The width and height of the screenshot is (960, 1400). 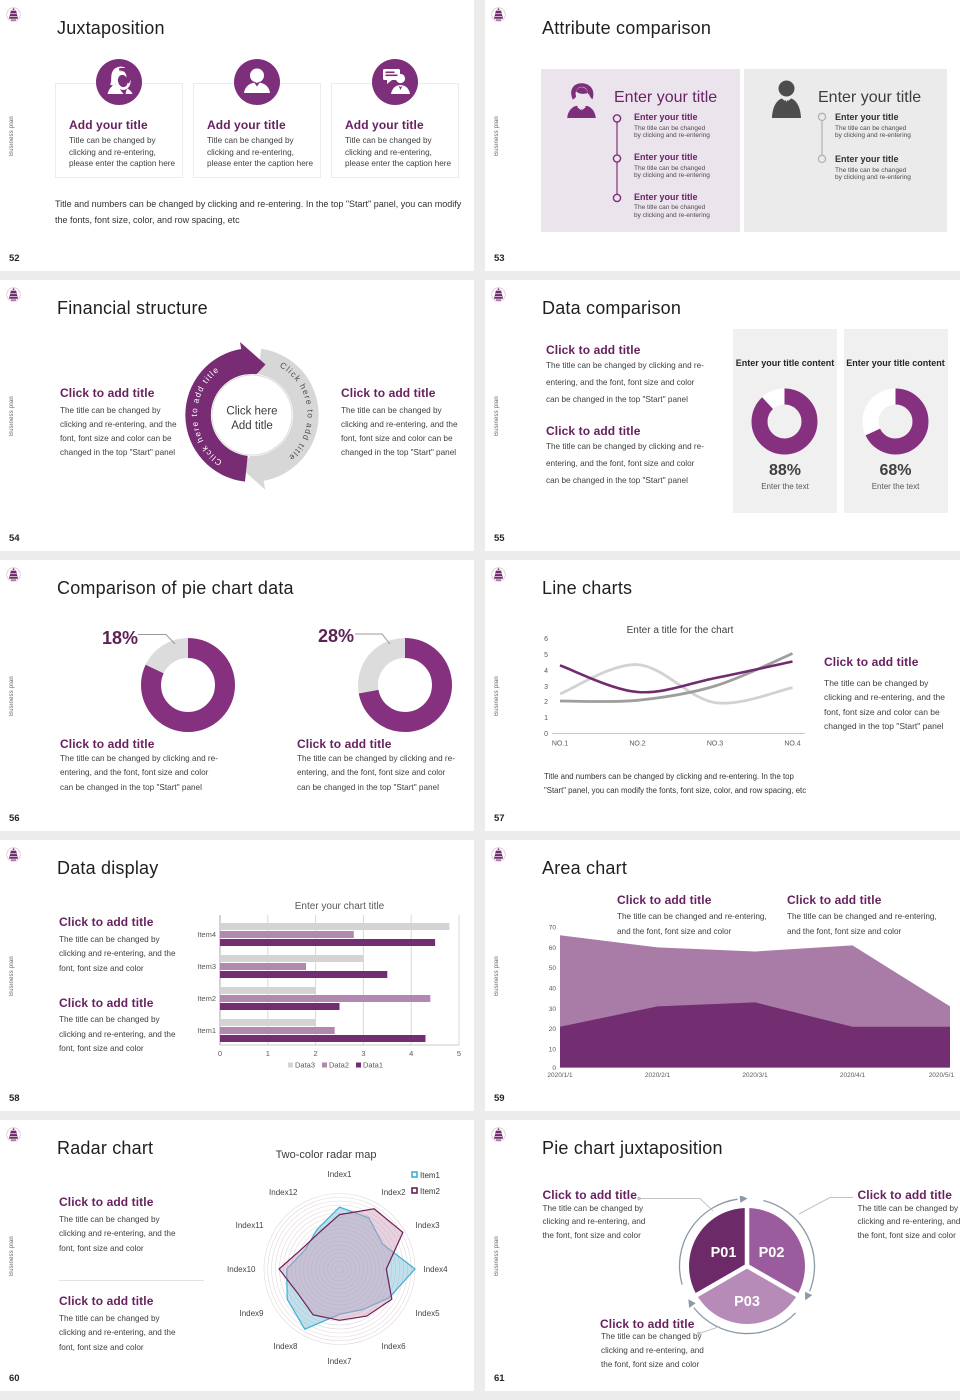 I want to click on svg-text: 6, so click(x=546, y=639).